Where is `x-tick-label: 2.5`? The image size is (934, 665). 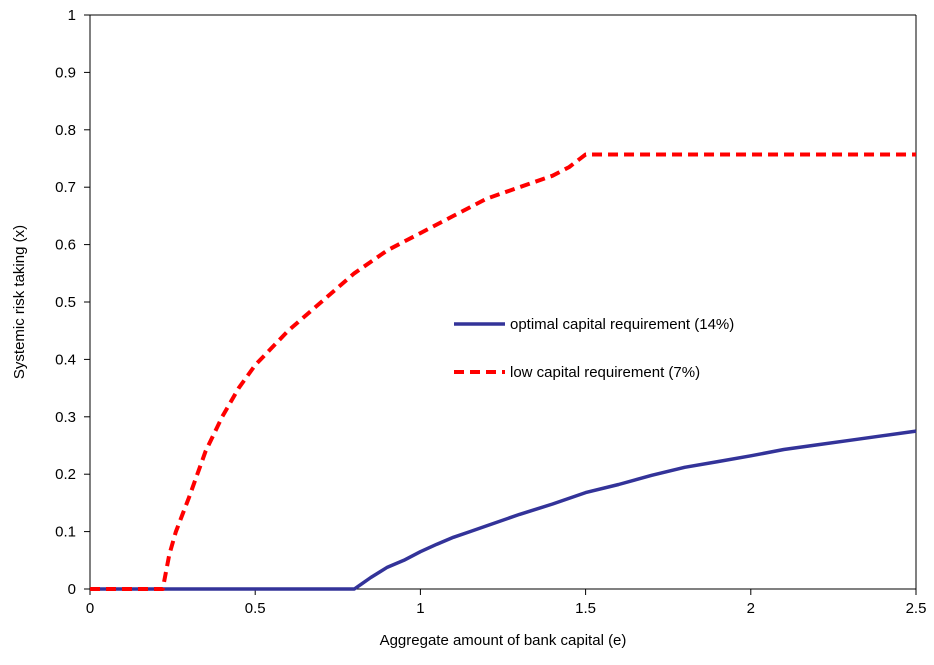
x-tick-label: 2.5 is located at coordinates (916, 608).